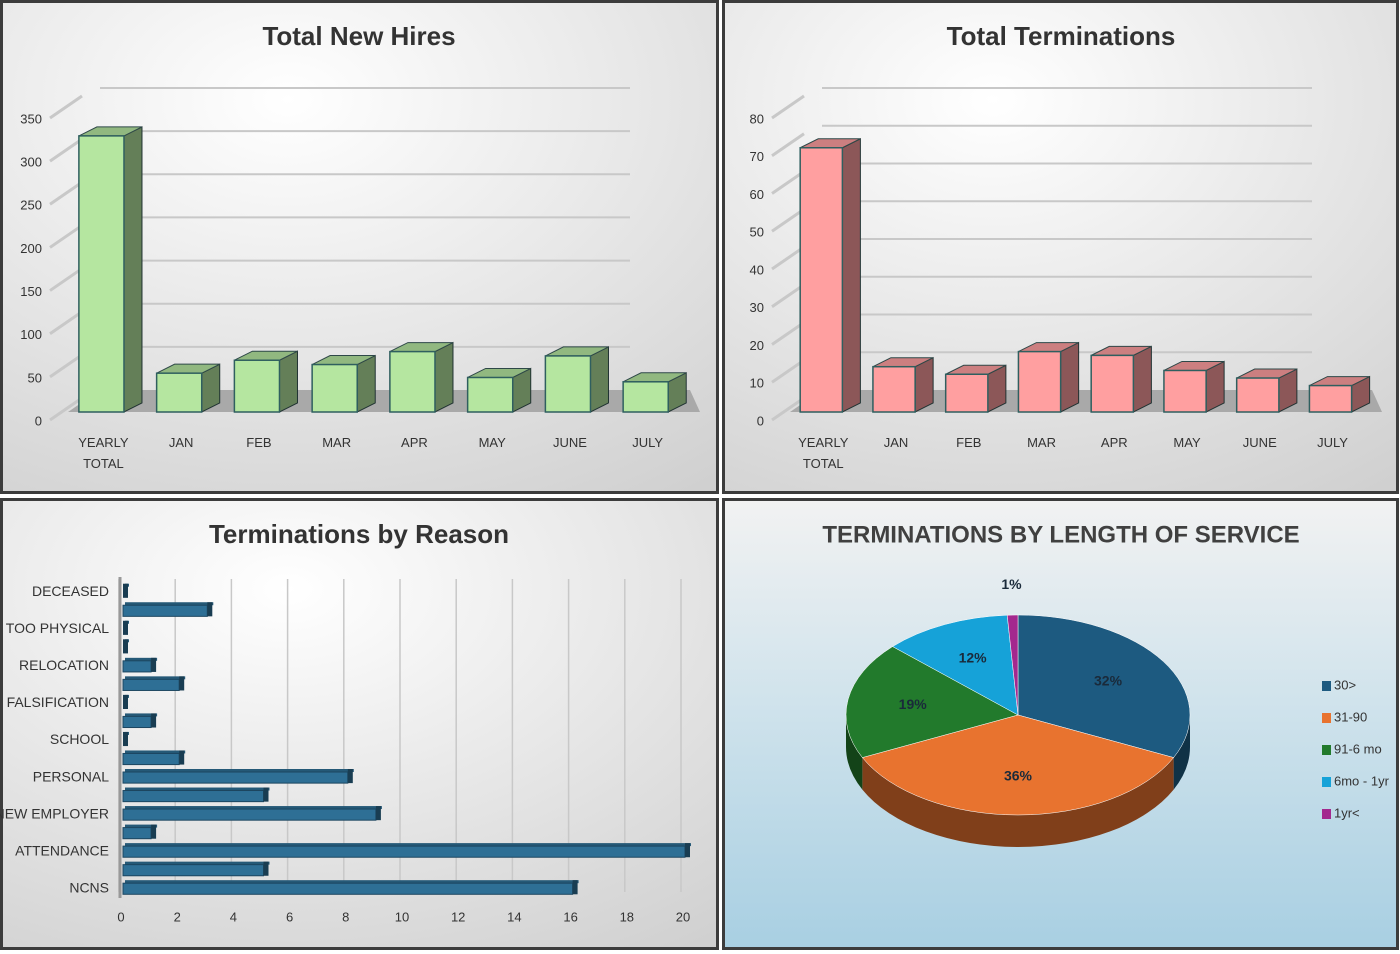 The width and height of the screenshot is (1400, 954). Describe the element at coordinates (35, 377) in the screenshot. I see `y-tick-label: 50` at that location.